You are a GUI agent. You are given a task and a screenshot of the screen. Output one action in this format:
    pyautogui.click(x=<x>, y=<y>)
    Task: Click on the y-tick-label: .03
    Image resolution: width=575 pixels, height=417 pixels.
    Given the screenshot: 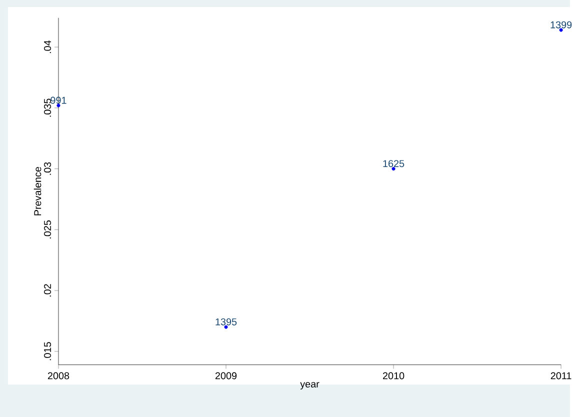 What is the action you would take?
    pyautogui.click(x=48, y=168)
    